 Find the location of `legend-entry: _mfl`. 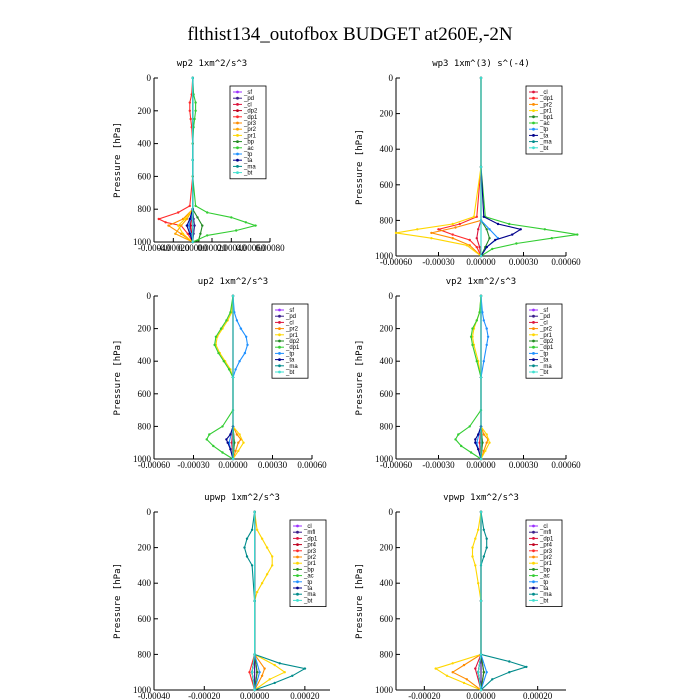

legend-entry: _mfl is located at coordinates (545, 533).